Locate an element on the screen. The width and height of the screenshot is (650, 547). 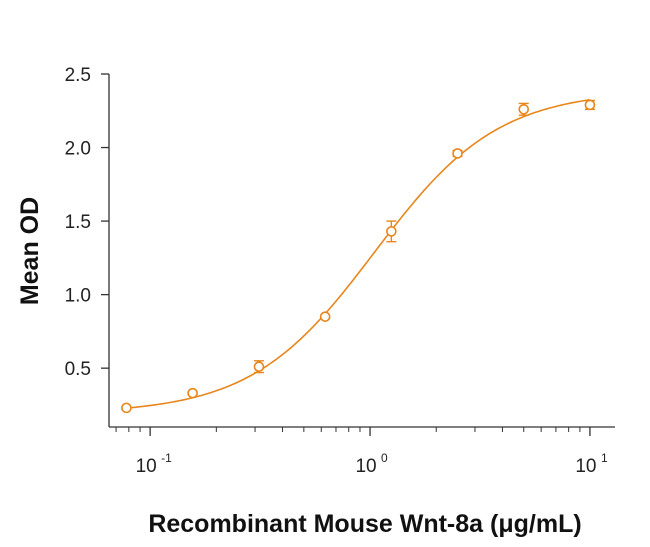
y-axis-ticks: 0.5 1.0 1.5 2.0 2.5 is located at coordinates (87, 222).